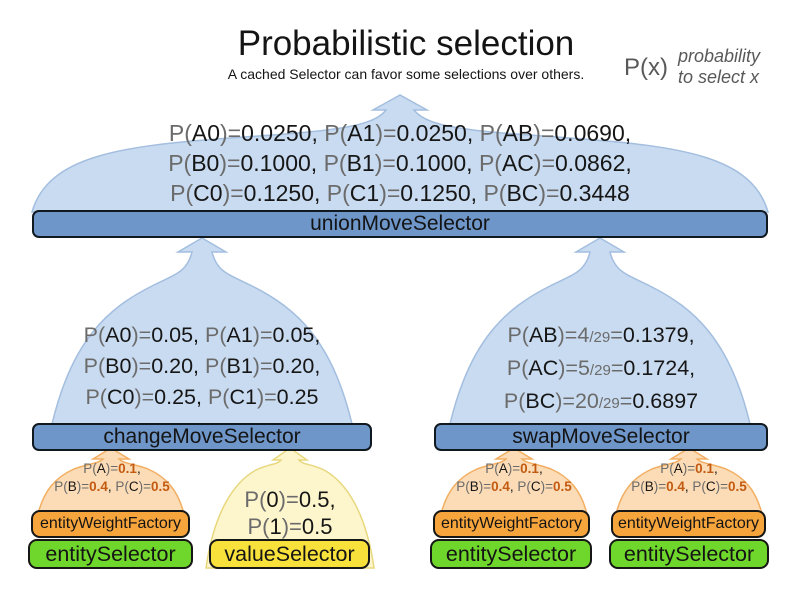  What do you see at coordinates (514, 477) in the screenshot?
I see `entity-weight-probabilities-2: P(A)=0.1, P(B)=0.4, P(C)=0.5` at bounding box center [514, 477].